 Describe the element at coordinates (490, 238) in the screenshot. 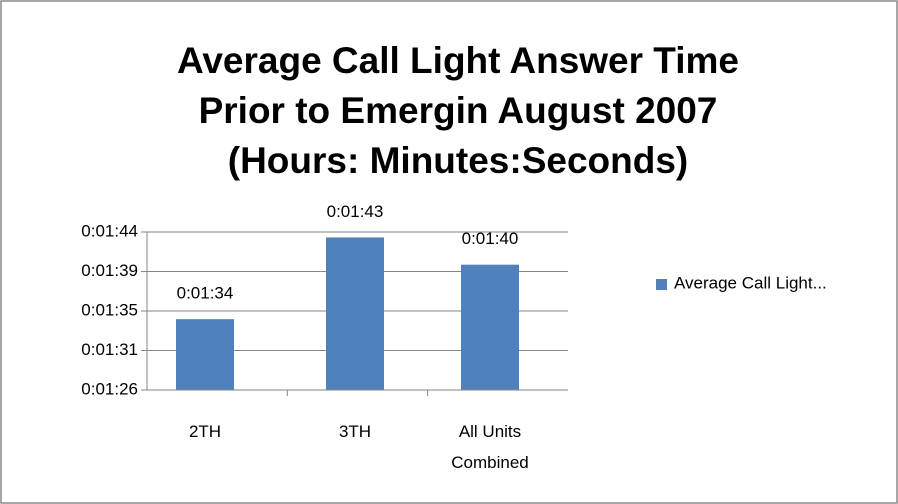

I see `data-label: 0:01:40` at that location.